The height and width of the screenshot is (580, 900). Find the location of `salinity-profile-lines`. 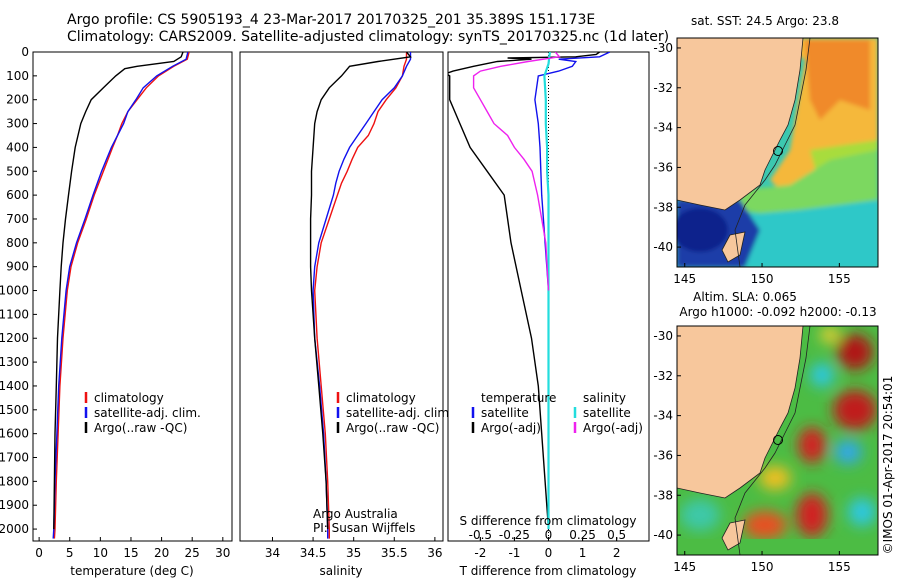

salinity-profile-lines is located at coordinates (360, 295).